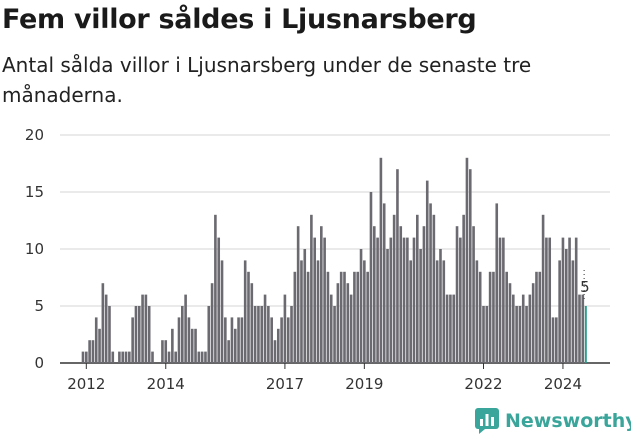 Image resolution: width=631 pixels, height=439 pixels. What do you see at coordinates (39, 363) in the screenshot?
I see `y-tick-label: 0` at bounding box center [39, 363].